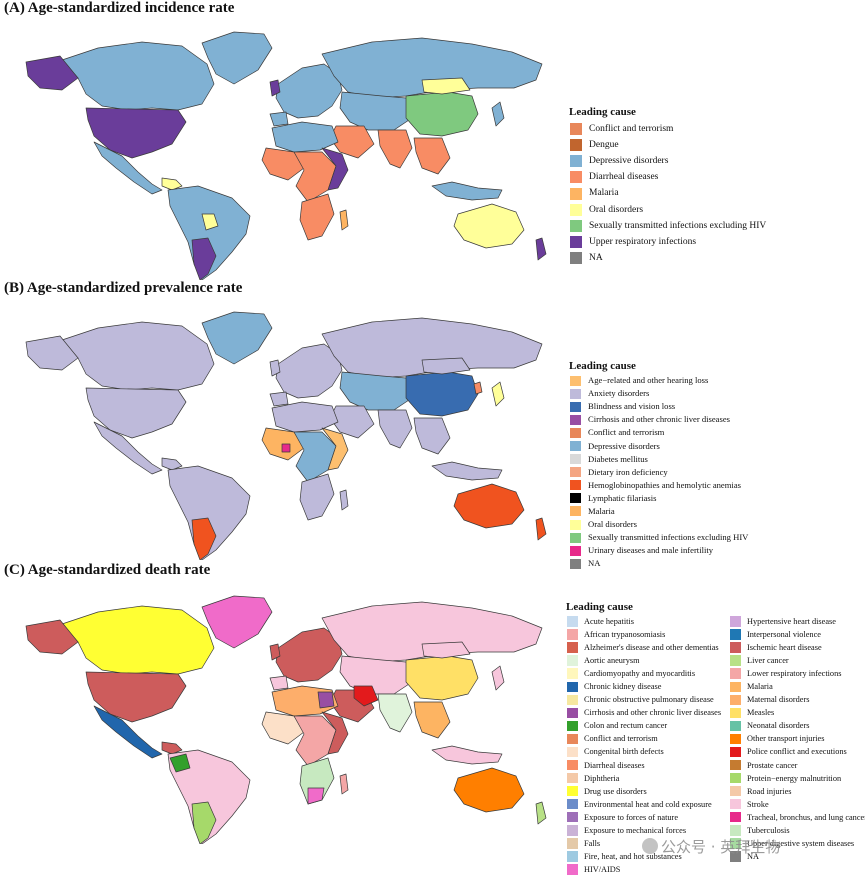 This screenshot has height=883, width=865. What do you see at coordinates (651, 550) in the screenshot?
I see `legend-label: Urinary diseases and male infertility` at bounding box center [651, 550].